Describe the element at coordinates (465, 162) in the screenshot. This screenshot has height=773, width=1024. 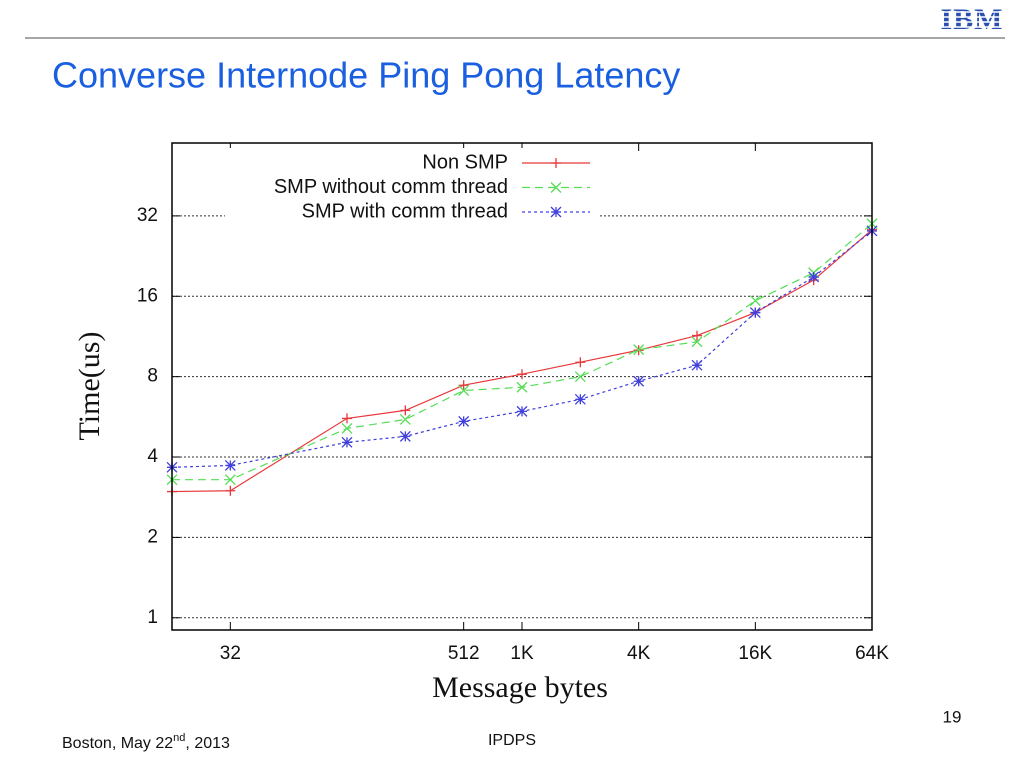
I see `legend-label: Non SMP` at that location.